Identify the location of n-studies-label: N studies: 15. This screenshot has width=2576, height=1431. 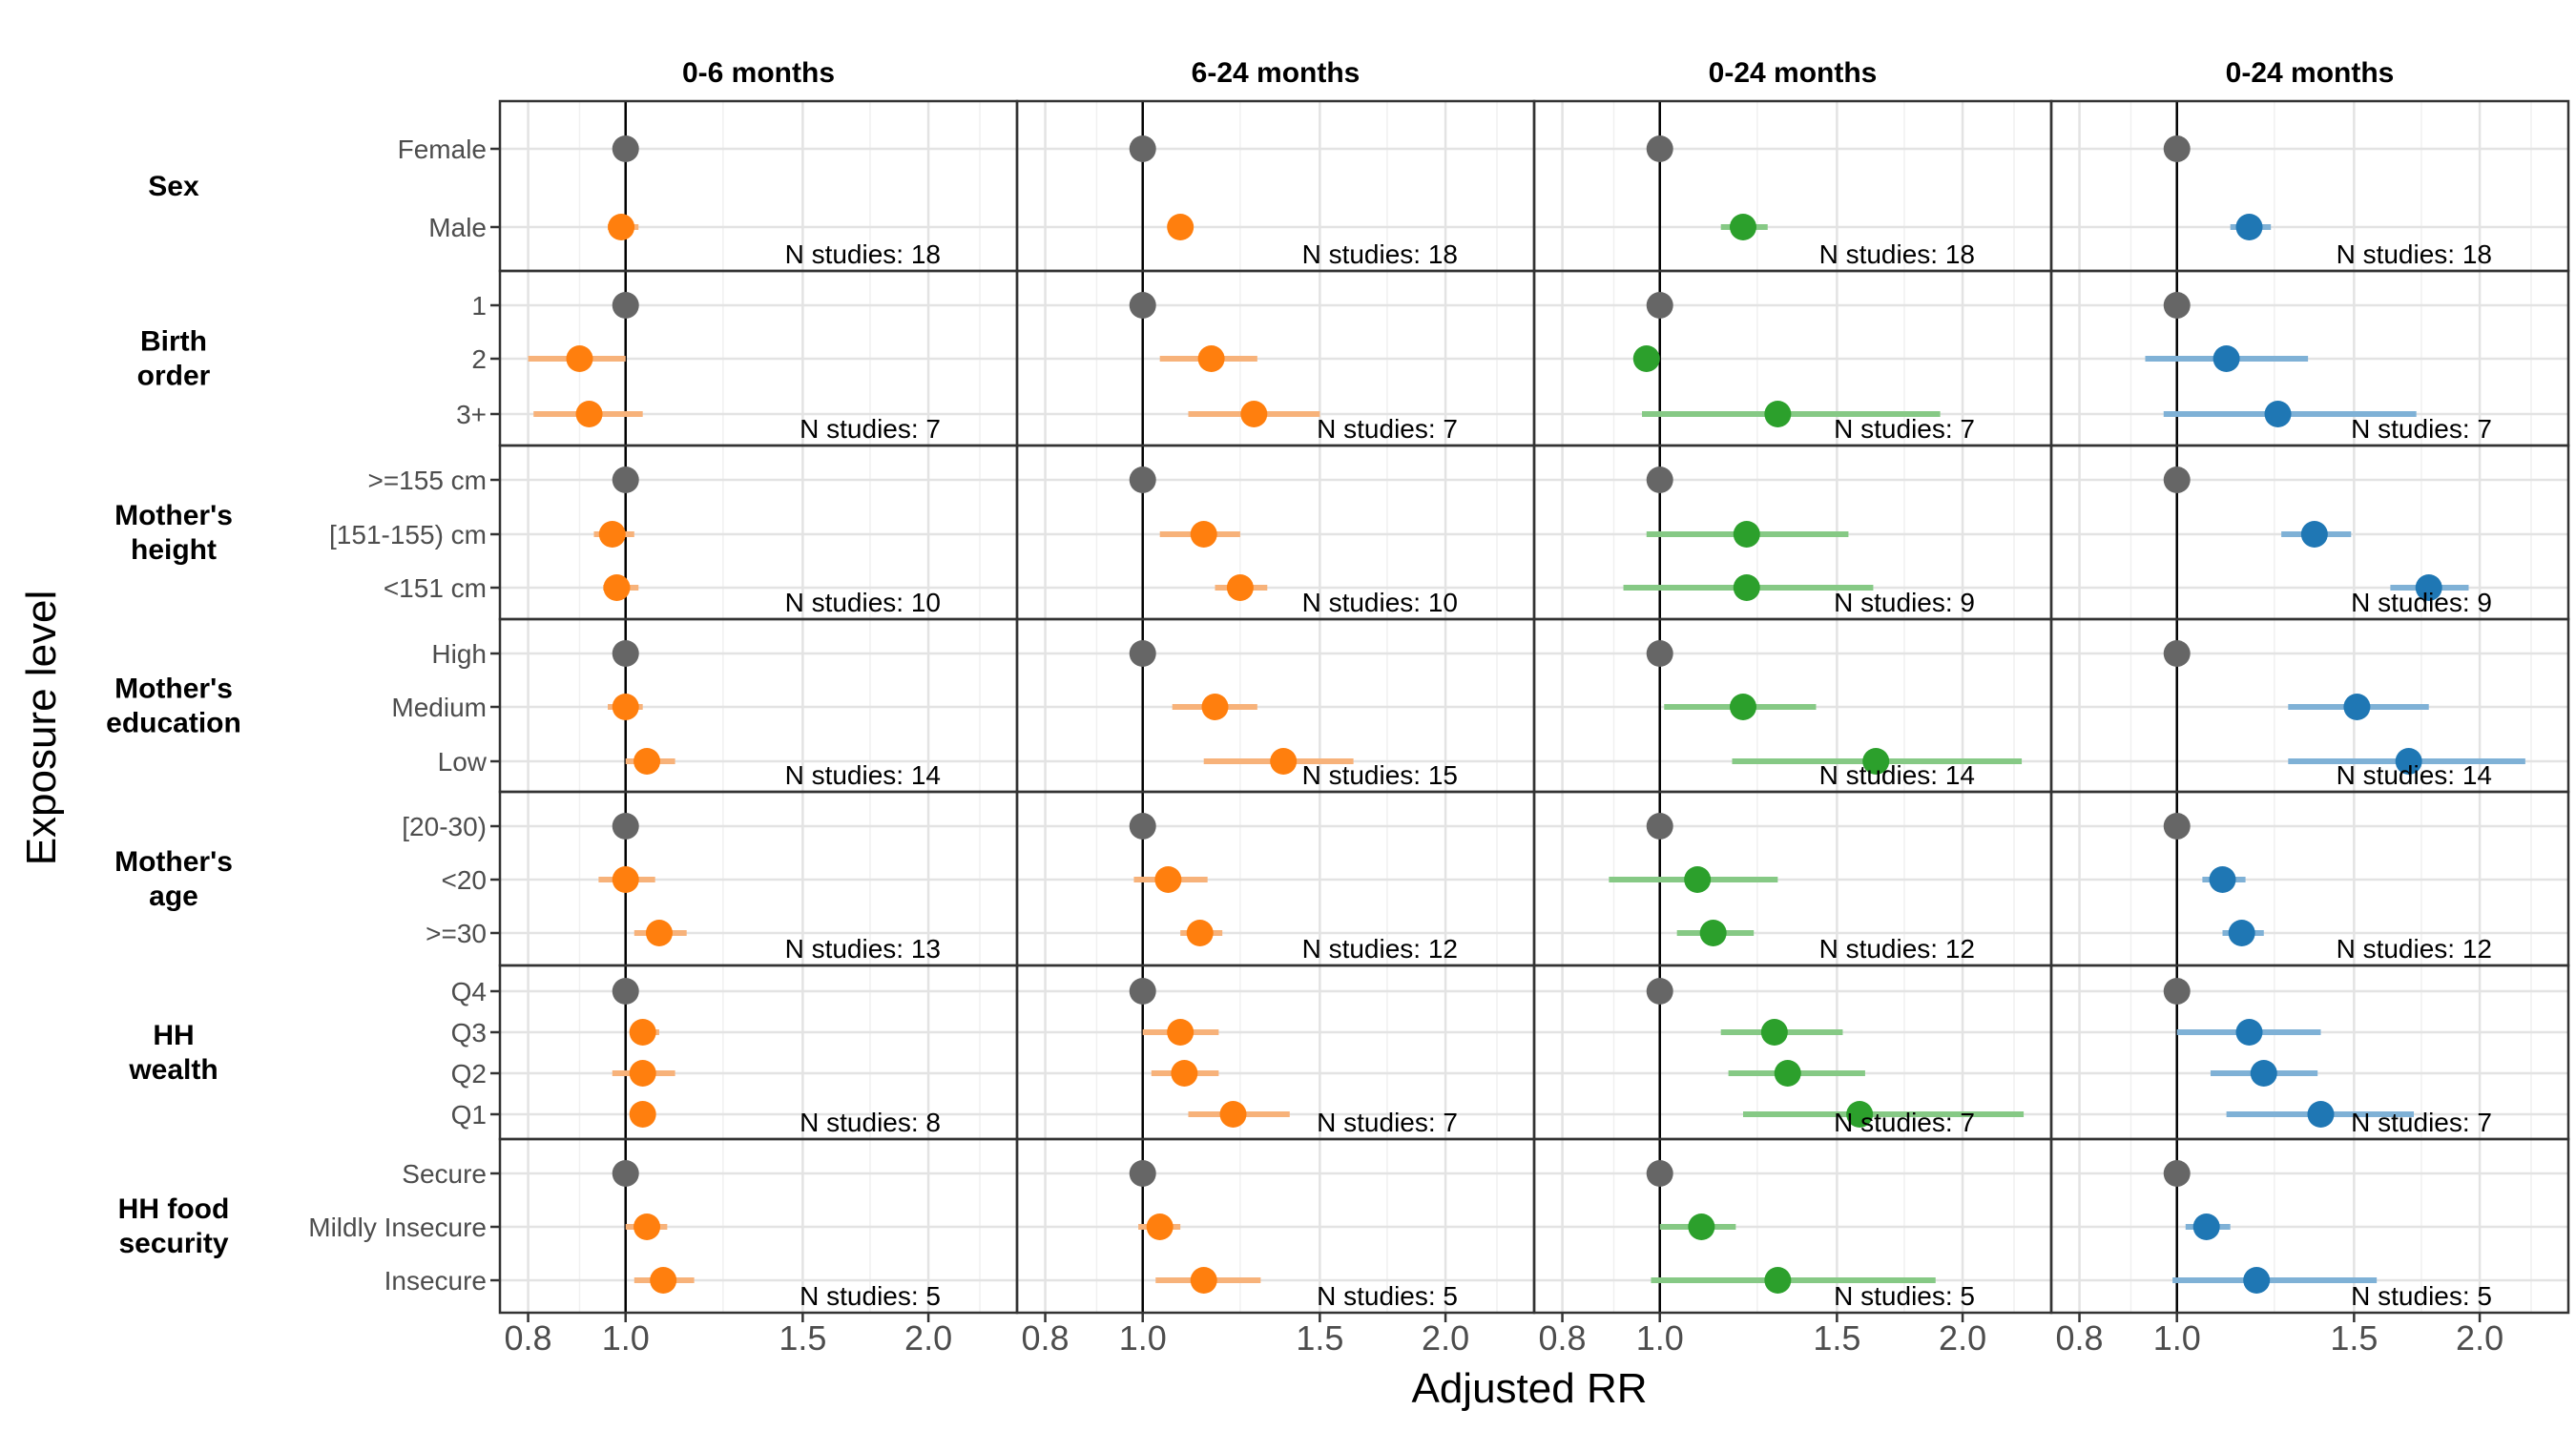
(1380, 775).